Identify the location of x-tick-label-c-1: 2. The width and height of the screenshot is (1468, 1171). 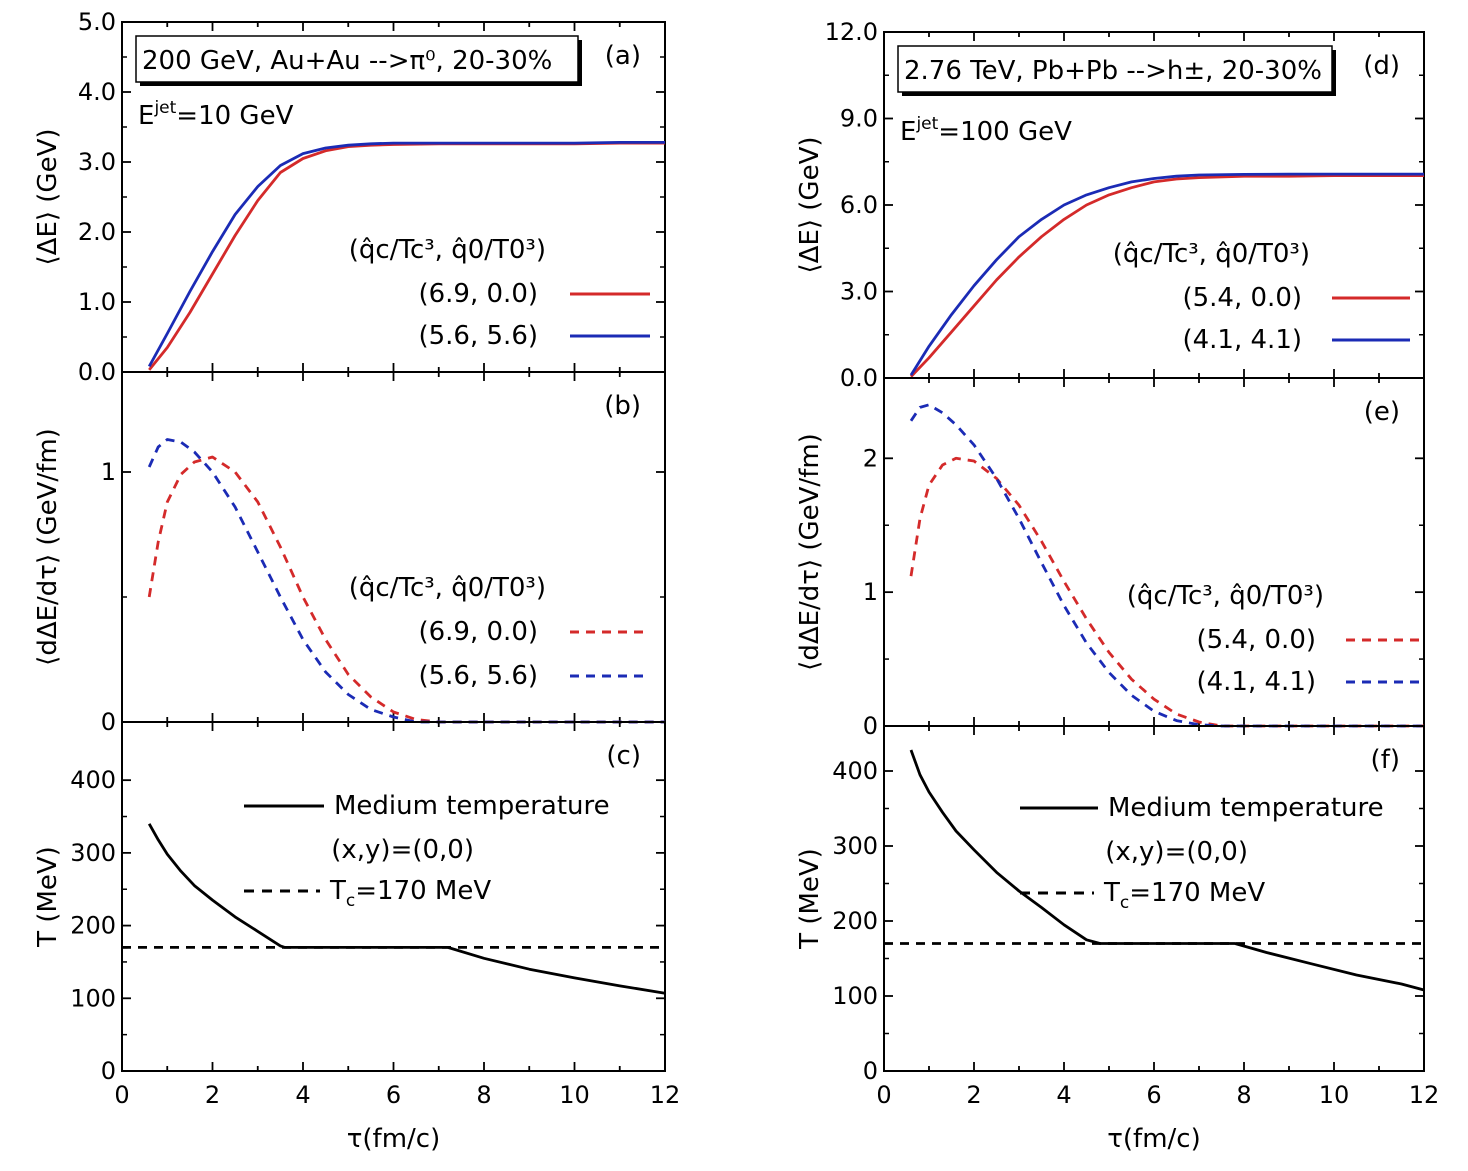
(212, 1095).